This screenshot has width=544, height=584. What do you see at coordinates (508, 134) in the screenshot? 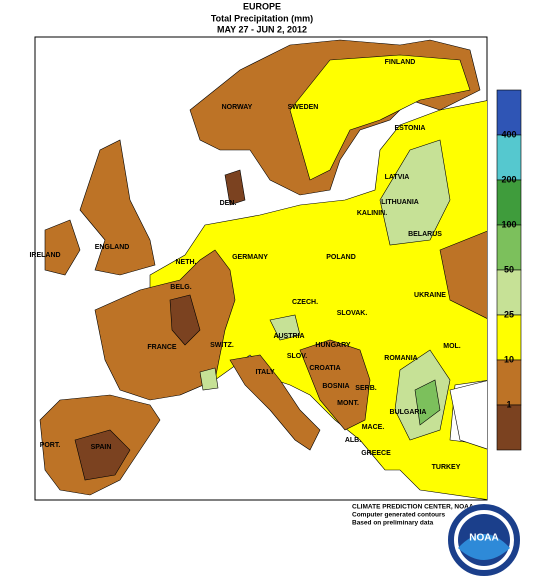
I see `legend-label: 400` at bounding box center [508, 134].